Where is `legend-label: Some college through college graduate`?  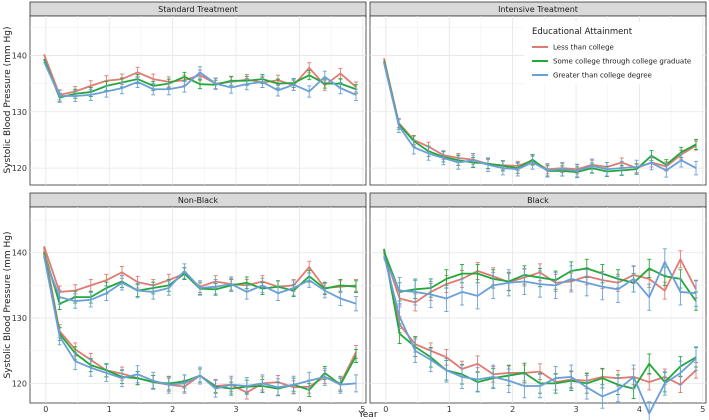
legend-label: Some college through college graduate is located at coordinates (622, 62).